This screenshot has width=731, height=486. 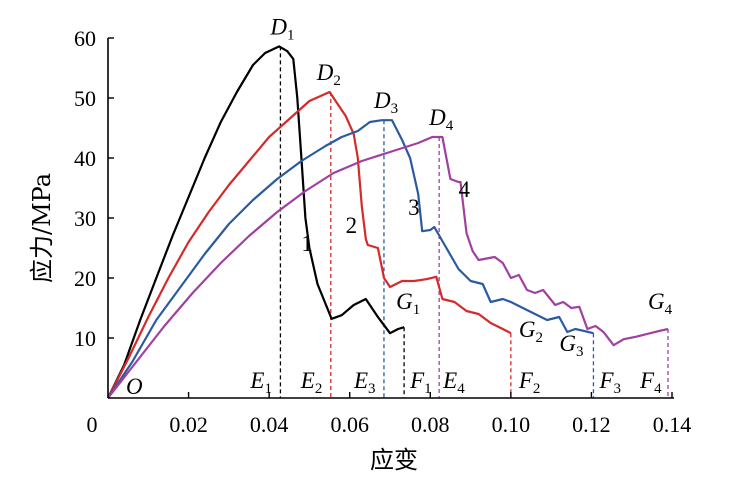 What do you see at coordinates (188, 424) in the screenshot?
I see `x-tick-label: 0.02` at bounding box center [188, 424].